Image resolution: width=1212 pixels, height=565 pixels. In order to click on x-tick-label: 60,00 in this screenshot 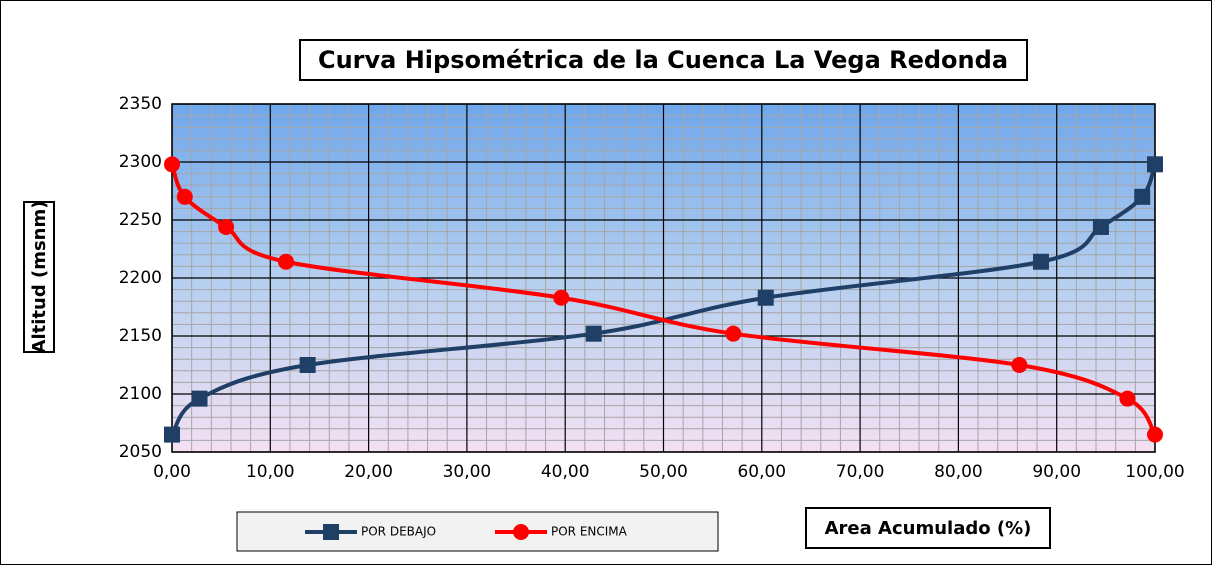, I will do `click(761, 472)`.